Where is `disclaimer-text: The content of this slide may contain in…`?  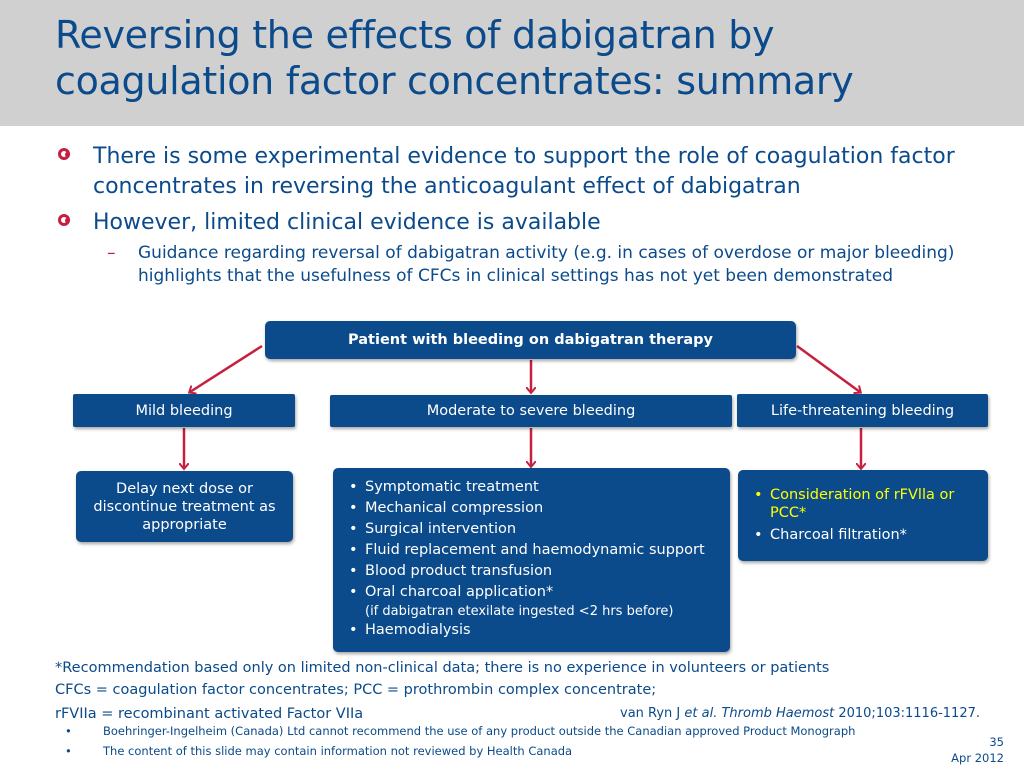 disclaimer-text: The content of this slide may contain in… is located at coordinates (338, 751).